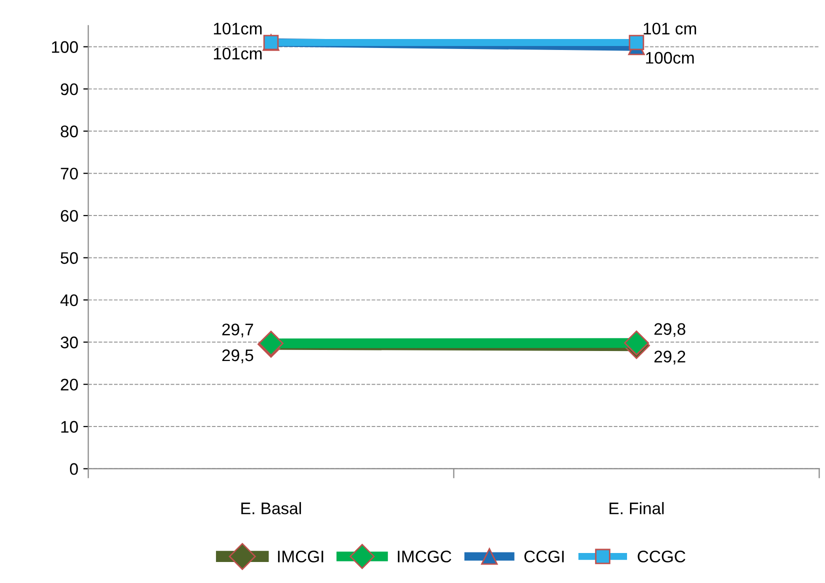 This screenshot has width=825, height=583. Describe the element at coordinates (271, 508) in the screenshot. I see `x-tick-label: E. Basal` at that location.